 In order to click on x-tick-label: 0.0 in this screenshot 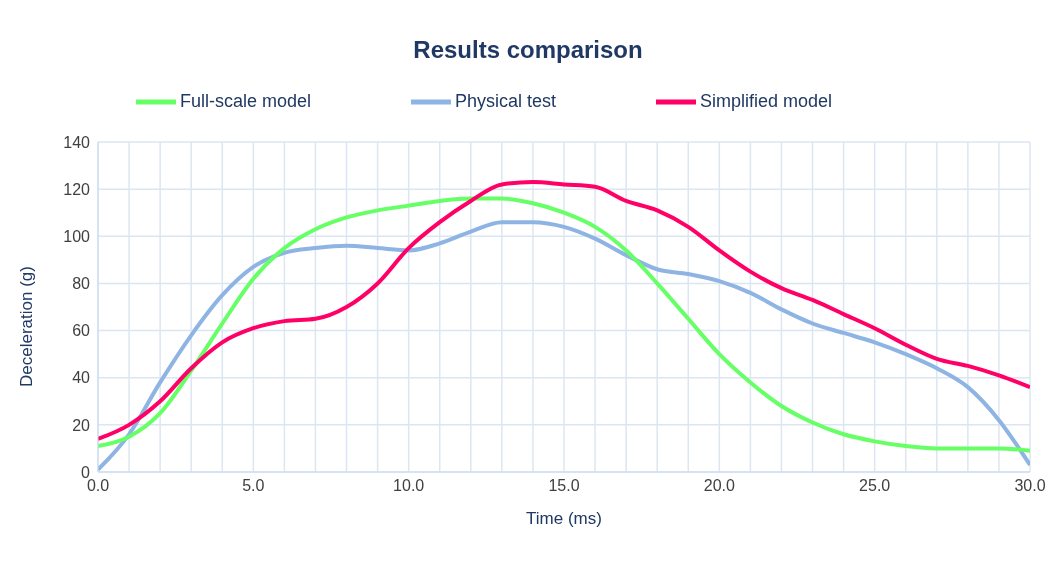, I will do `click(98, 486)`.